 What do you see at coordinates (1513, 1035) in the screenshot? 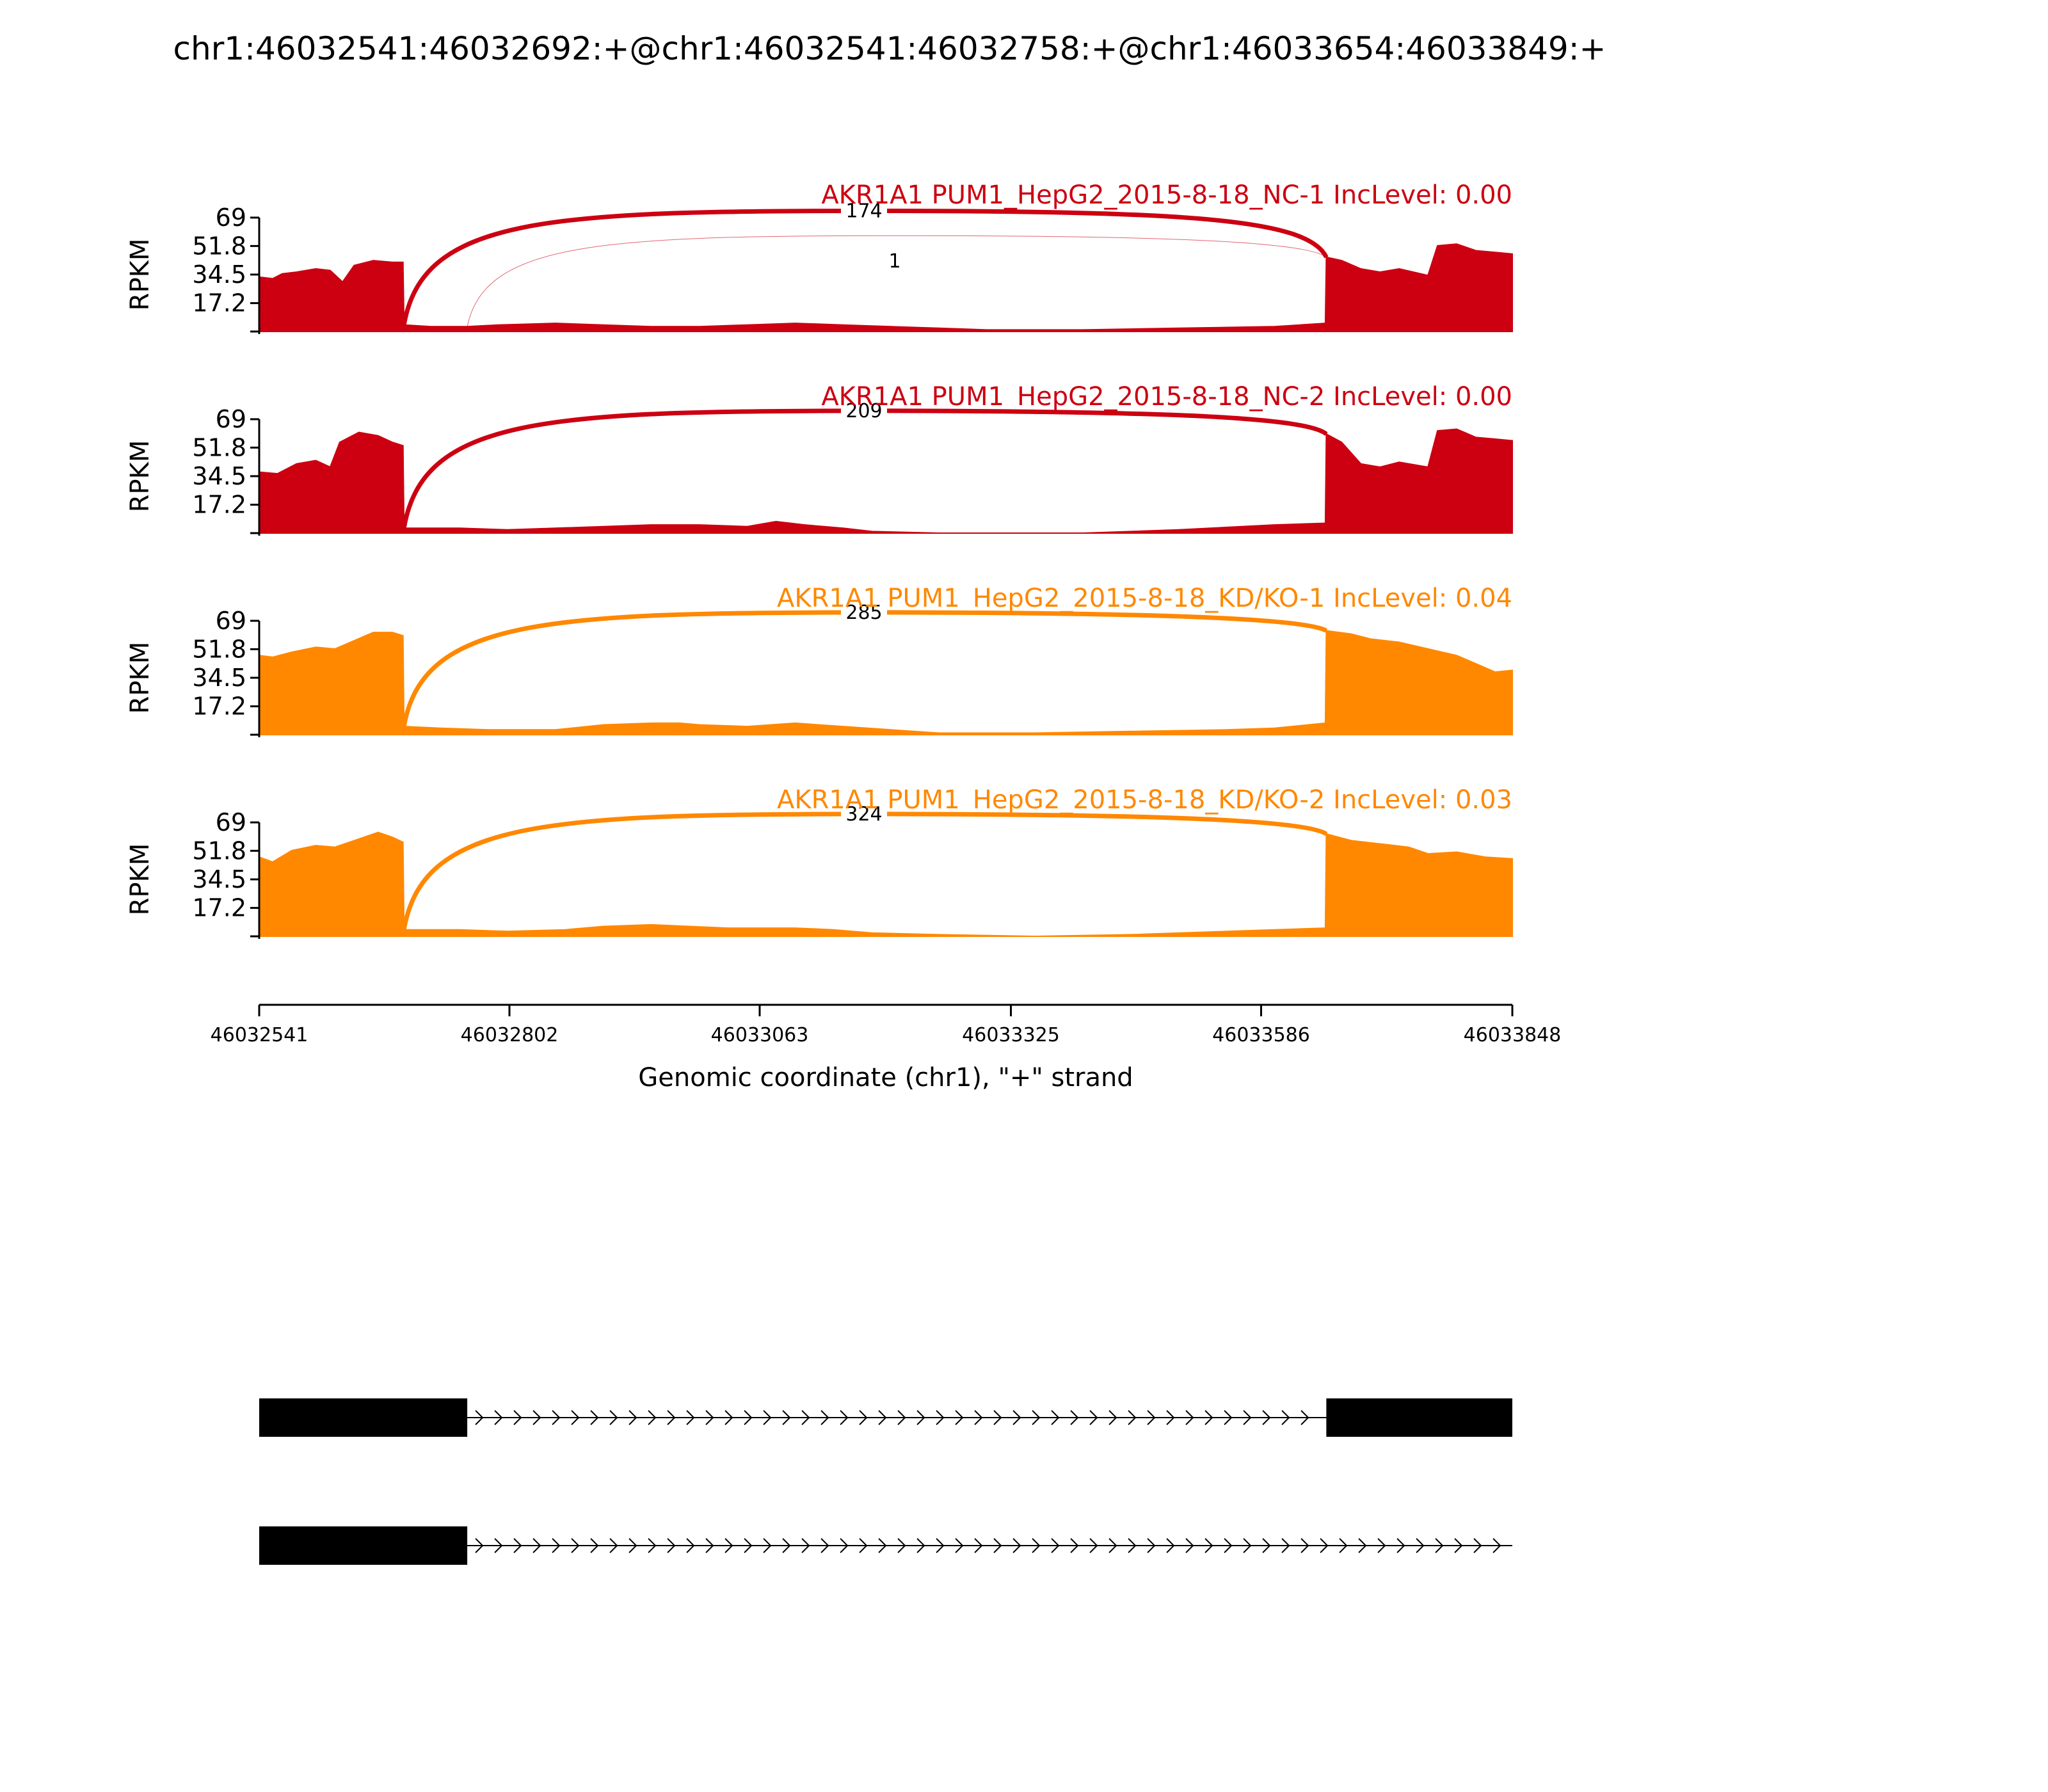
I see `x-tick-label: 46033848` at bounding box center [1513, 1035].